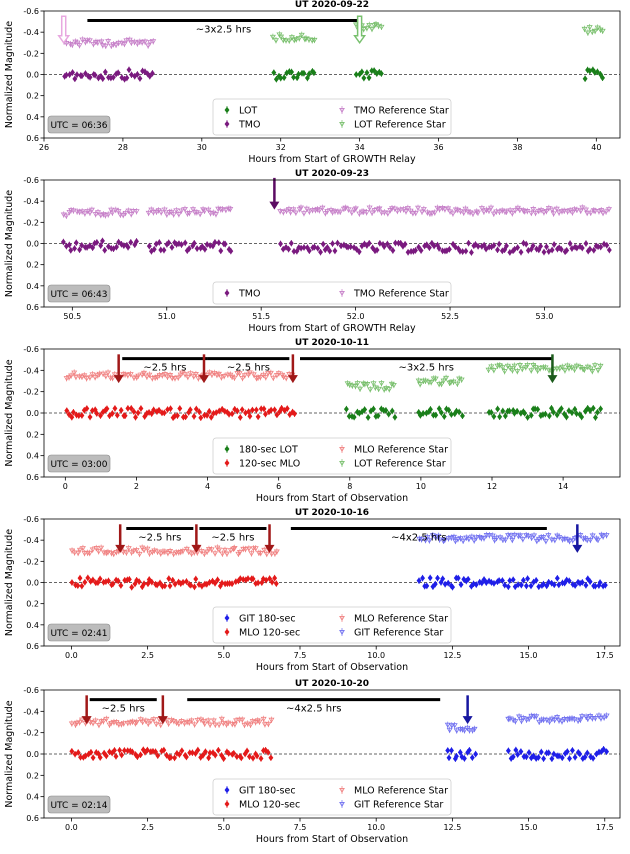 Image resolution: width=630 pixels, height=854 pixels. What do you see at coordinates (332, 391) in the screenshot?
I see `plot-area` at bounding box center [332, 391].